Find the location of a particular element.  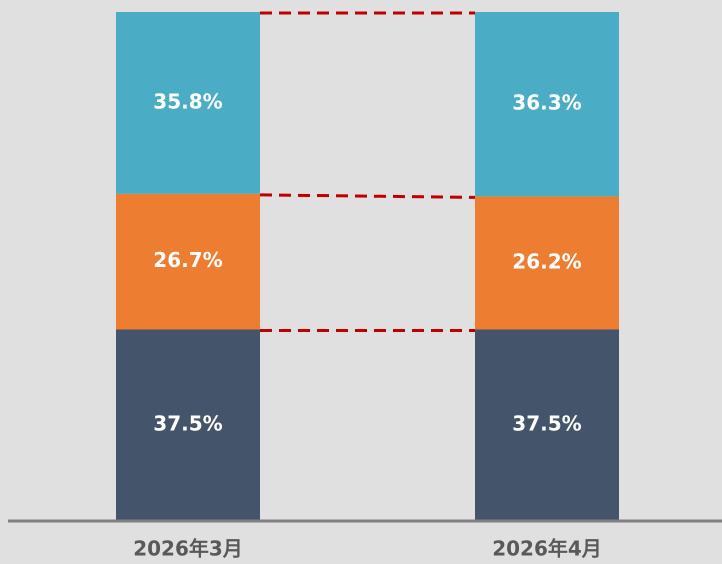

data-label: 26.2% is located at coordinates (546, 261).